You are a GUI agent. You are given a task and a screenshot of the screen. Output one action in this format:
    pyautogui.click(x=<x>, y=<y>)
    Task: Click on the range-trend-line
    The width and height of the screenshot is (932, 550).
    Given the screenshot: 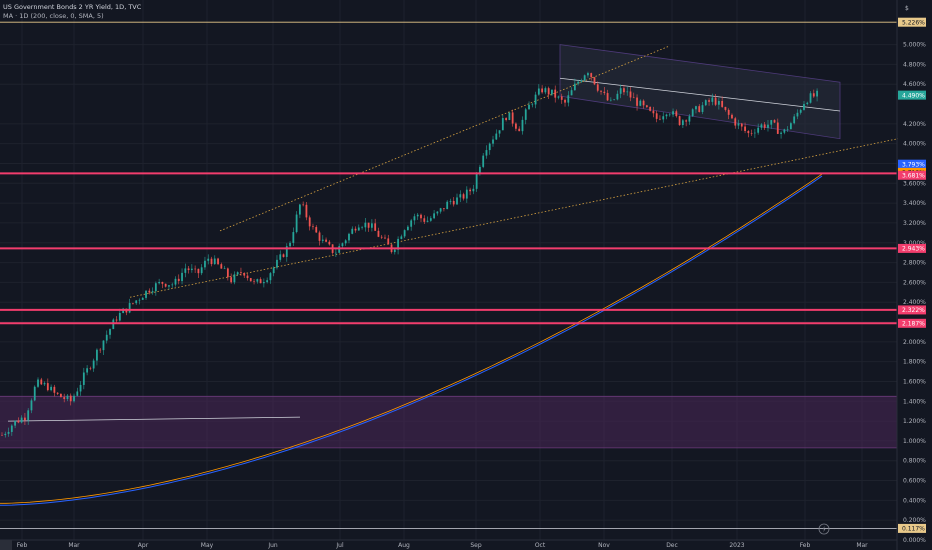 What is the action you would take?
    pyautogui.click(x=154, y=419)
    